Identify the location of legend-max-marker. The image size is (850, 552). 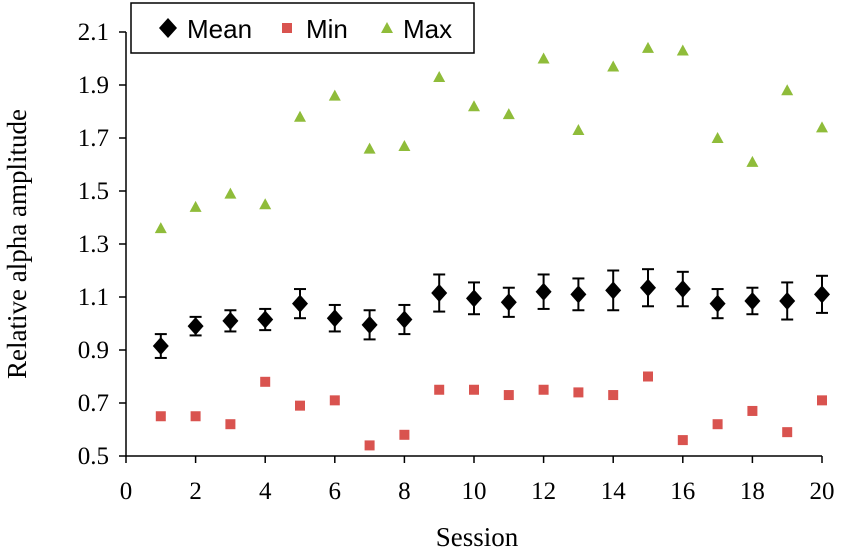
(387, 27).